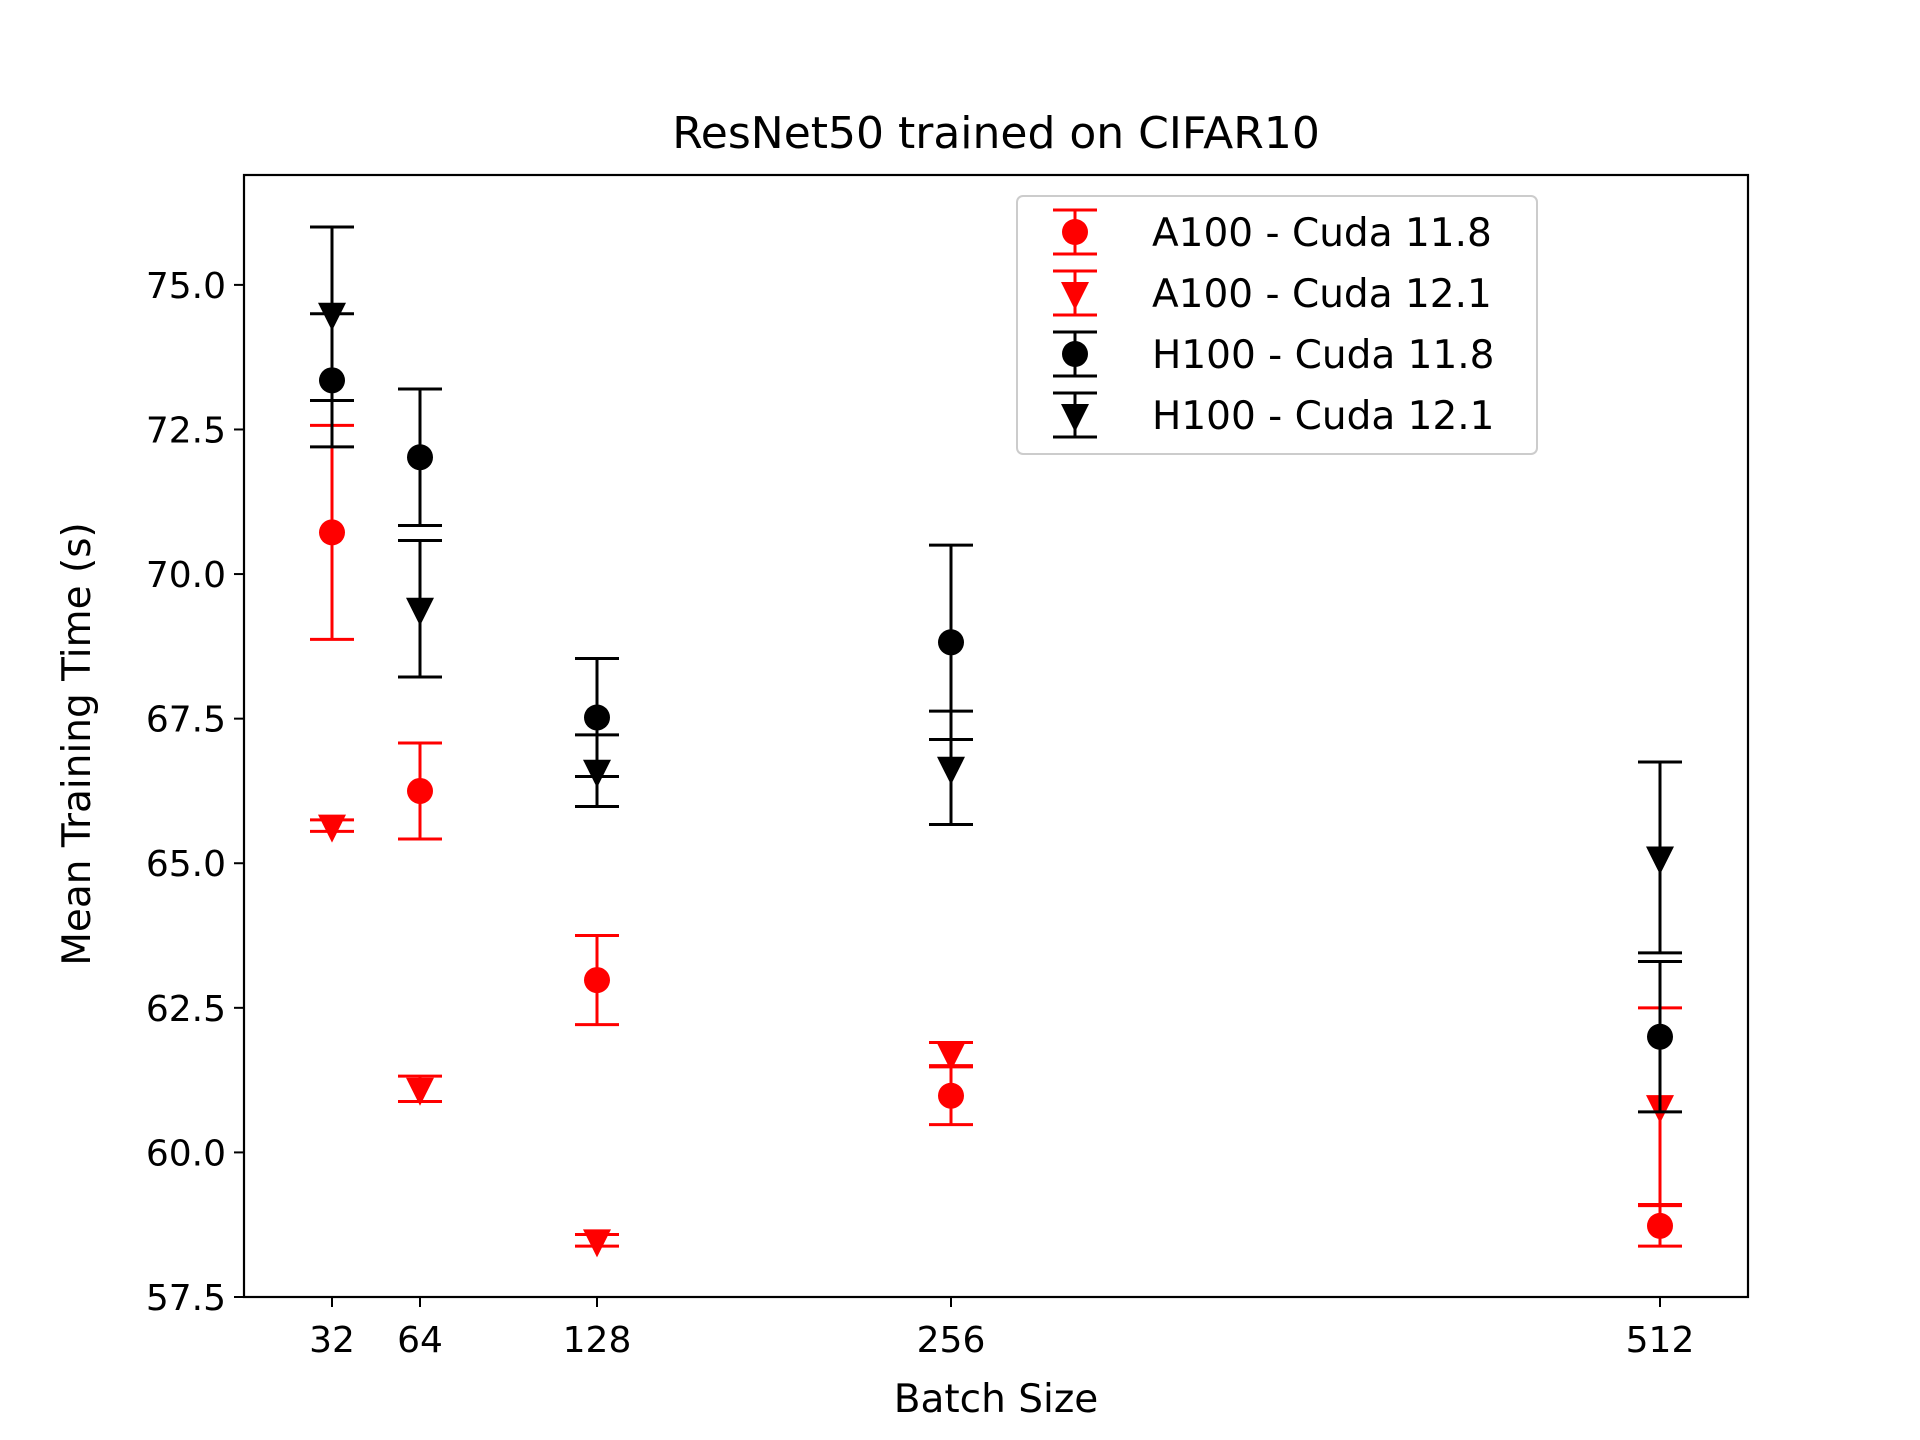  Describe the element at coordinates (1322, 294) in the screenshot. I see `legend-label: A100 - Cuda 12.1` at that location.